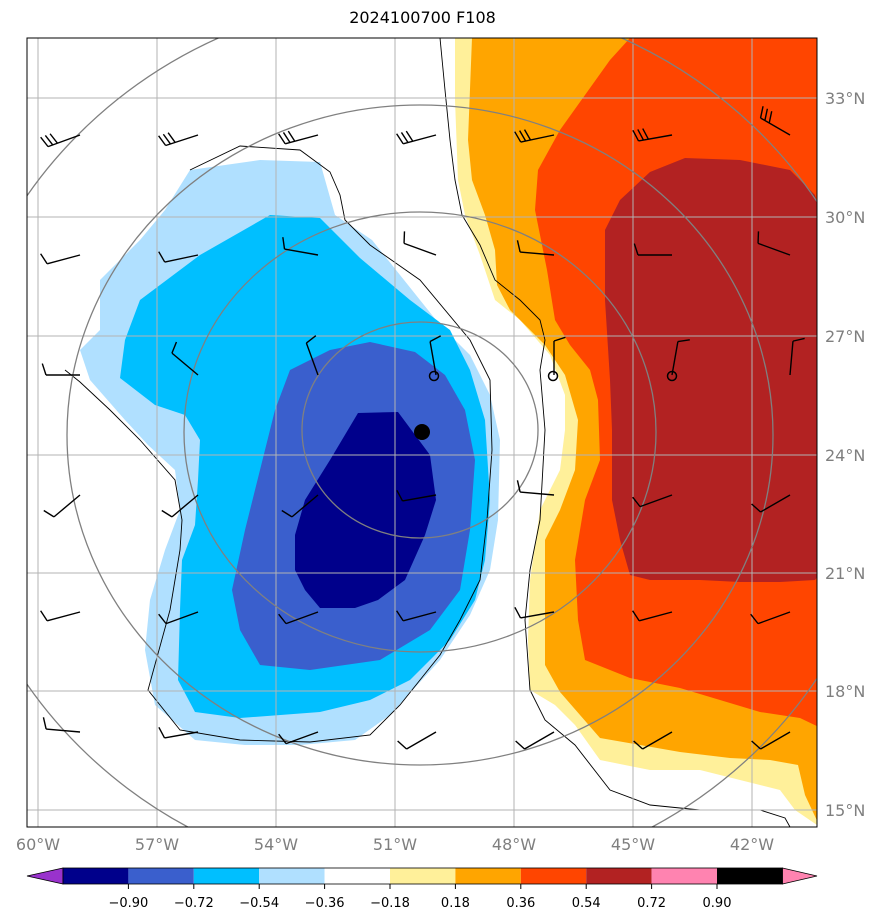  Describe the element at coordinates (422, 886) in the screenshot. I see `colorbar-ticks` at that location.